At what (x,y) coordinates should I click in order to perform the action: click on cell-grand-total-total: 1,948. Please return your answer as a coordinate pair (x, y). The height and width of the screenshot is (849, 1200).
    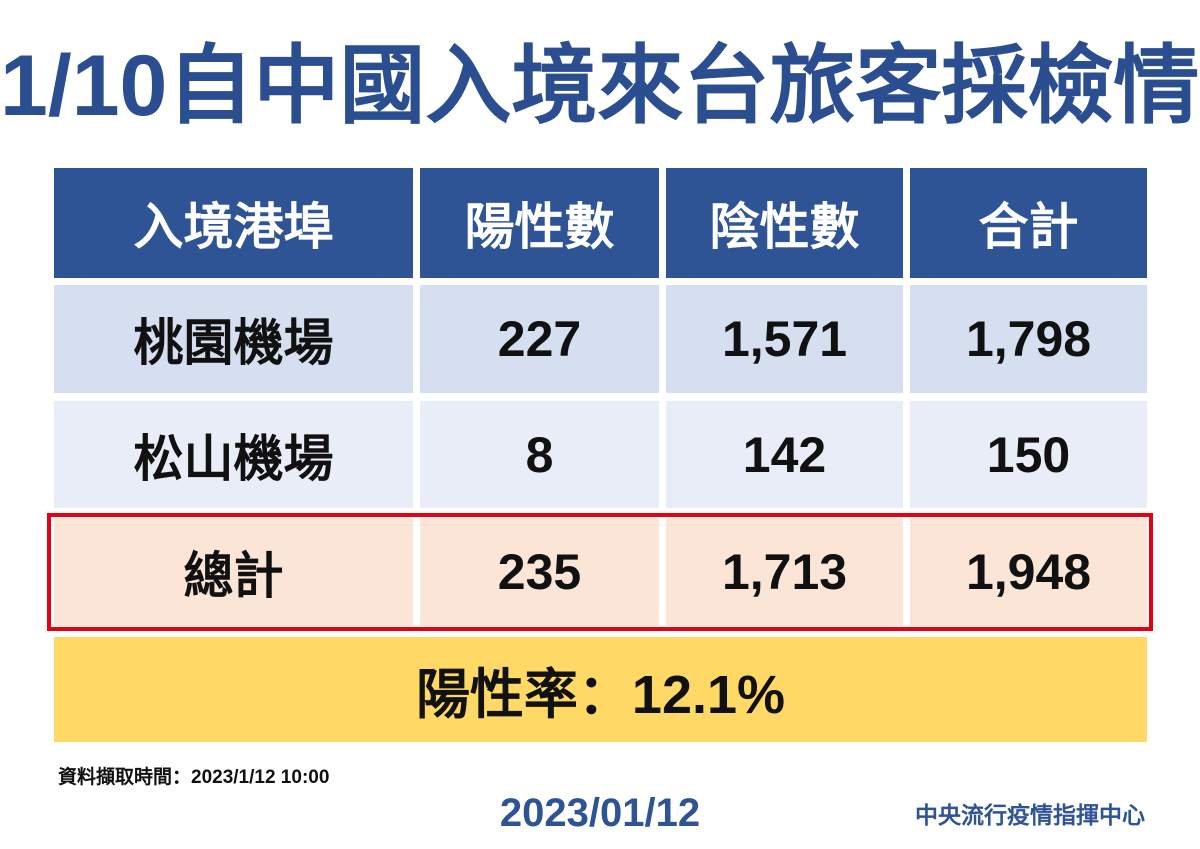
    Looking at the image, I should click on (1028, 572).